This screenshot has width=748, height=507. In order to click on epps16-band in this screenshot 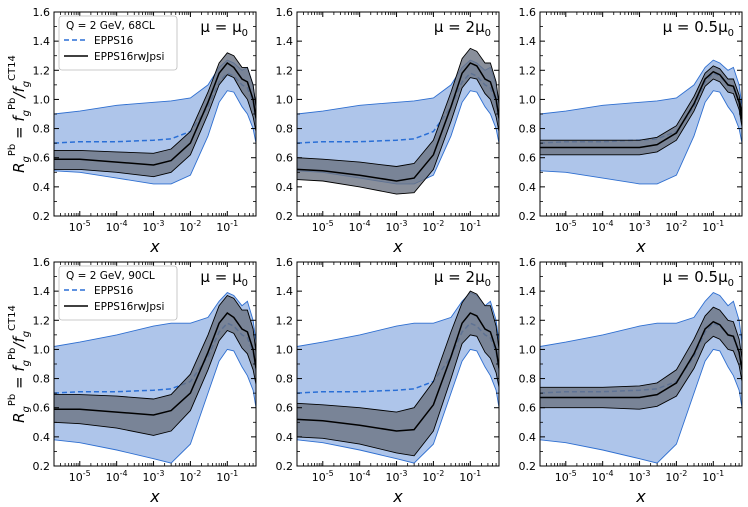, I will do `click(641, 378)`.